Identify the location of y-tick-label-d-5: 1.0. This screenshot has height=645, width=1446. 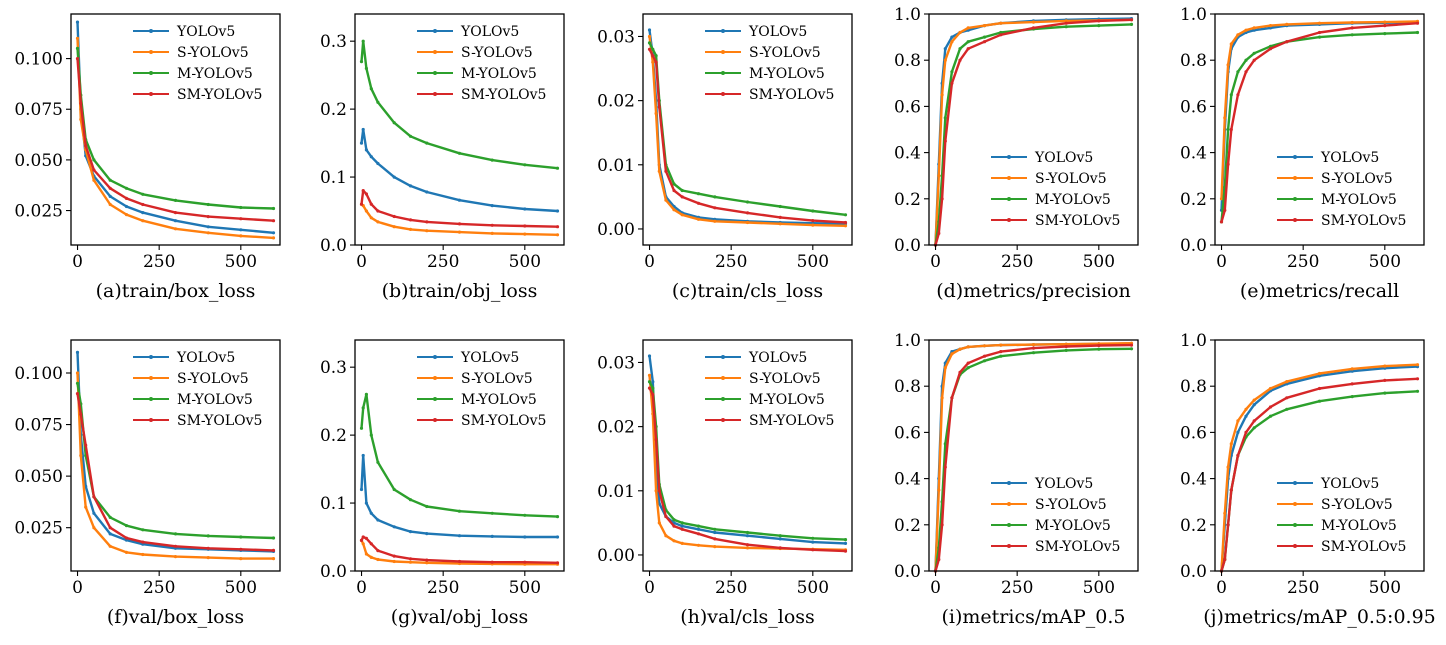
(907, 15).